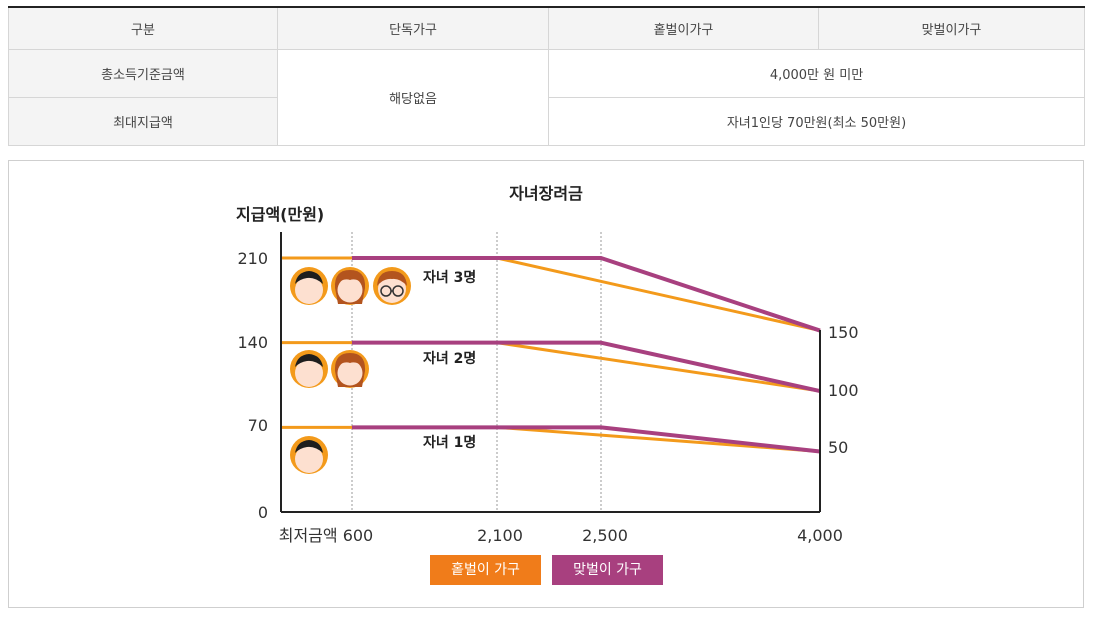 This screenshot has width=1094, height=620. What do you see at coordinates (838, 447) in the screenshot?
I see `right-label-50: 50` at bounding box center [838, 447].